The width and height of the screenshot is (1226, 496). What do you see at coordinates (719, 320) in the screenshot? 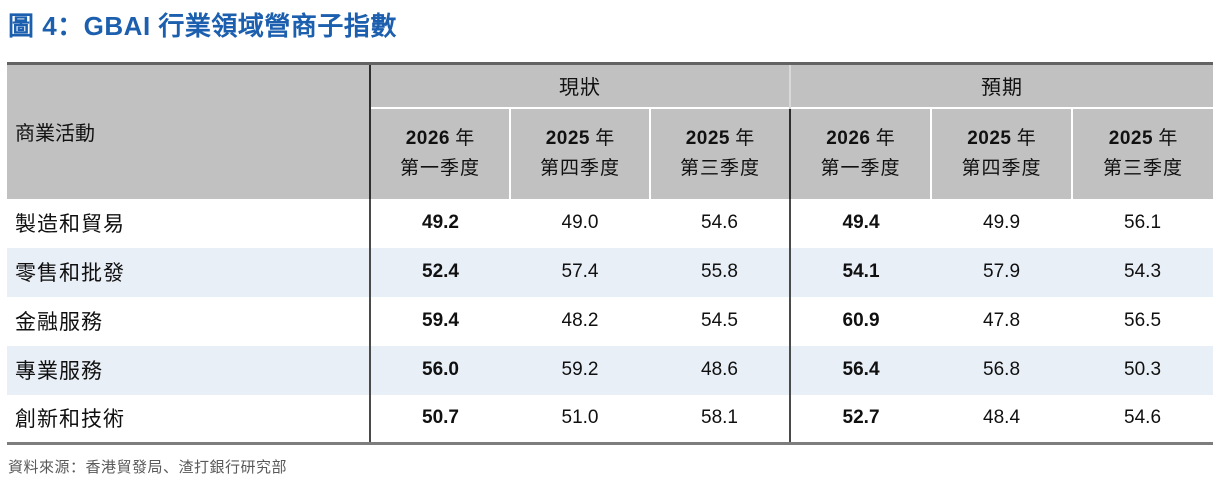
I see `data-cell: 54.5` at bounding box center [719, 320].